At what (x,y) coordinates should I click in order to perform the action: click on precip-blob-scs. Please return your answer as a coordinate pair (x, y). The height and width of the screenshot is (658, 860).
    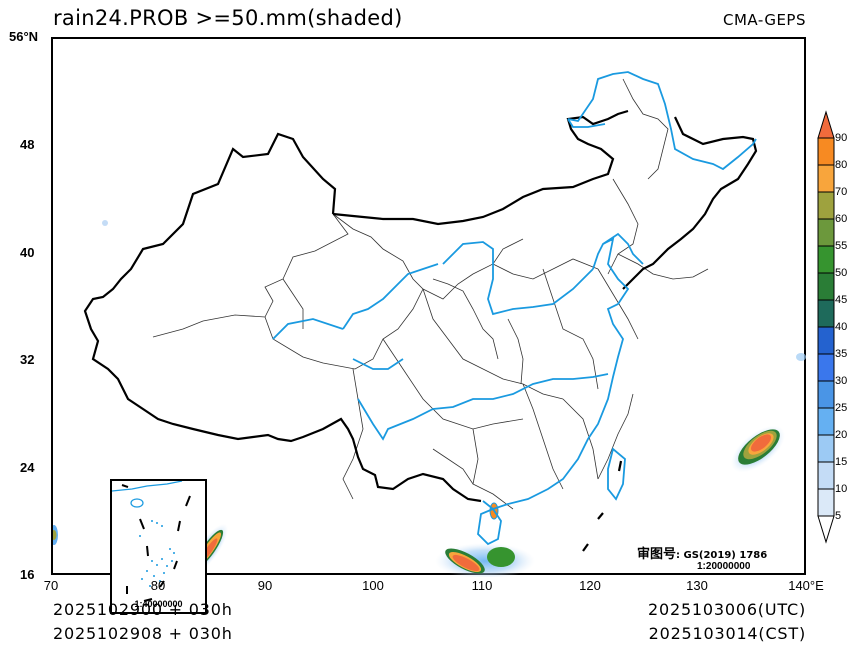
    Looking at the image, I should click on (485, 560).